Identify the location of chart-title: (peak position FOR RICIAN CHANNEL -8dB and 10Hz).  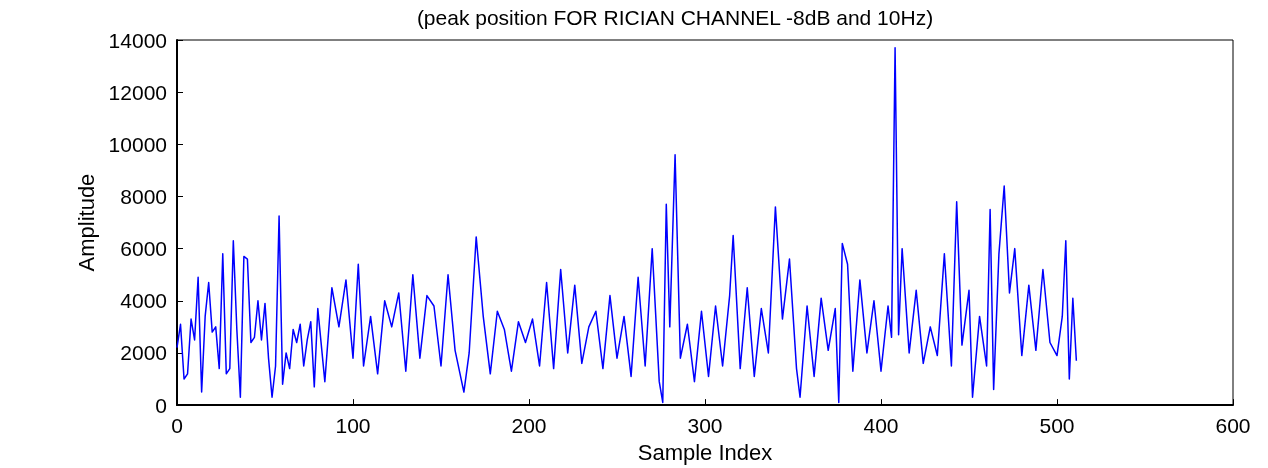
(675, 17).